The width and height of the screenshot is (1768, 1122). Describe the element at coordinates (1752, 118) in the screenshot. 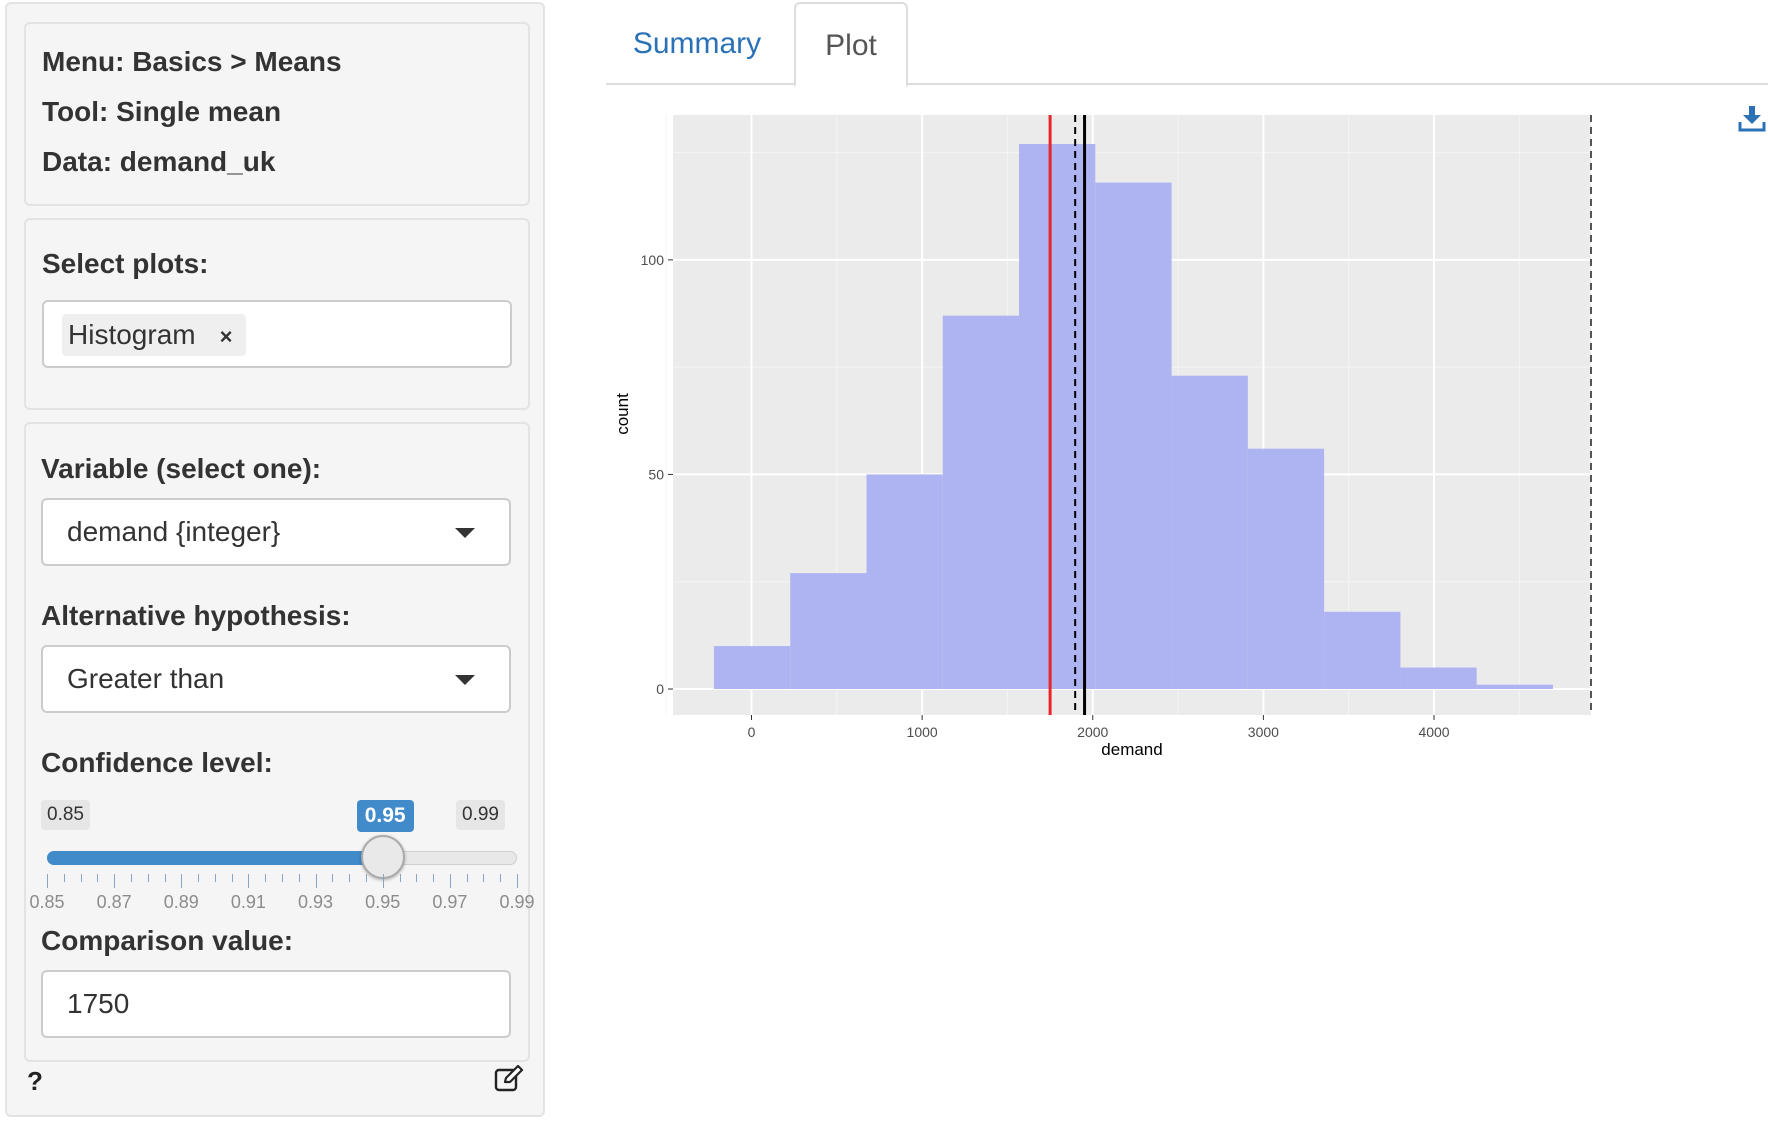

I see `download-icon` at that location.